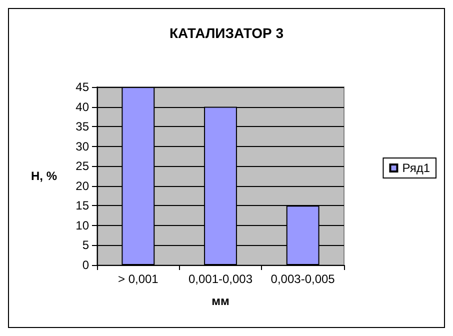 This screenshot has width=453, height=336. I want to click on x-axis-title: мм, so click(221, 301).